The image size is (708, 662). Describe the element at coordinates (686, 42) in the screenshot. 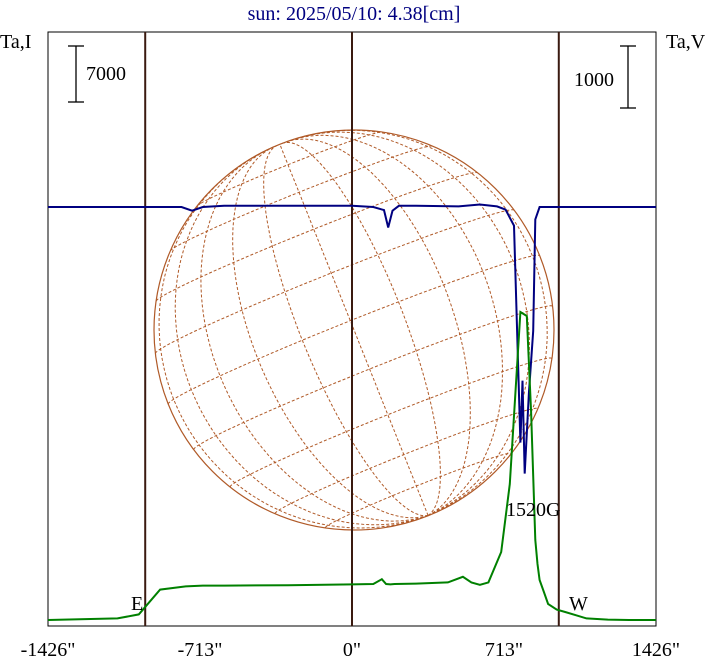

I see `right-axis-label: Ta,V` at that location.